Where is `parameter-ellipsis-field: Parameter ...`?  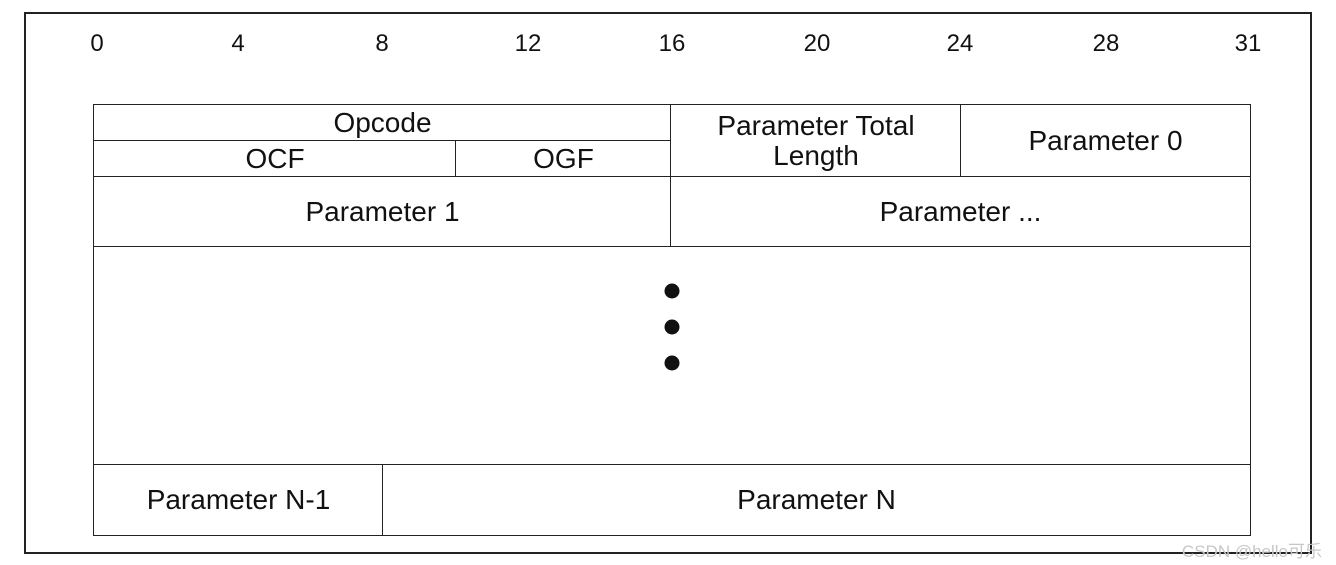 parameter-ellipsis-field: Parameter ... is located at coordinates (960, 212).